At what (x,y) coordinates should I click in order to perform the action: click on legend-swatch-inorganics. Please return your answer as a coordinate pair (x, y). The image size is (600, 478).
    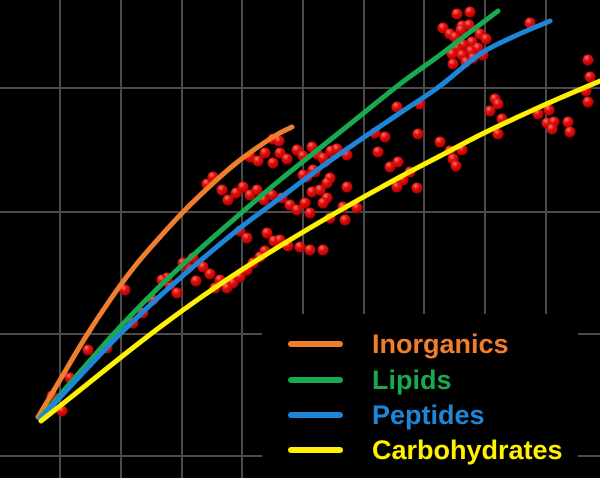
    Looking at the image, I should click on (315, 344).